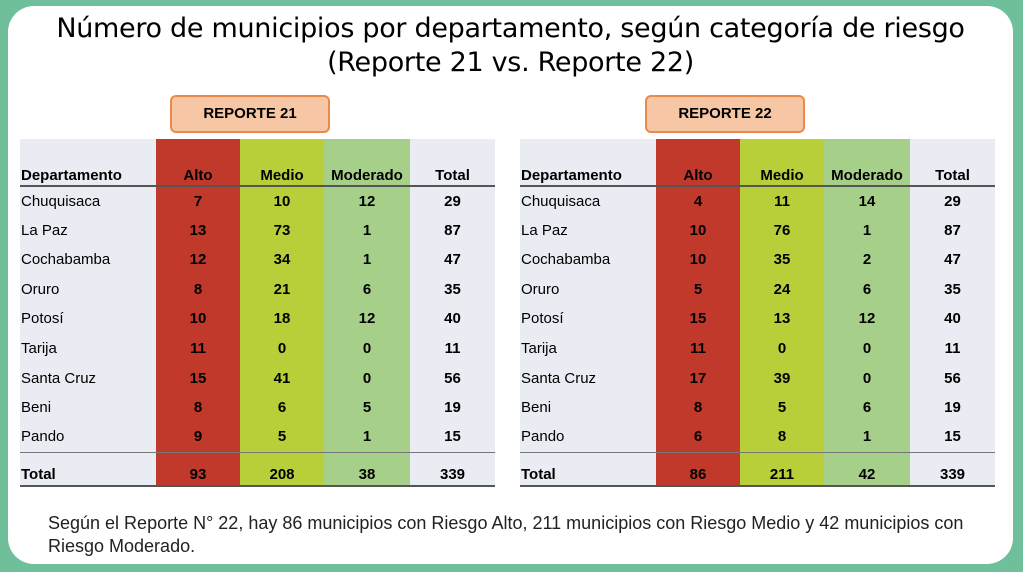 The height and width of the screenshot is (572, 1023). I want to click on cell-alto: 12, so click(198, 260).